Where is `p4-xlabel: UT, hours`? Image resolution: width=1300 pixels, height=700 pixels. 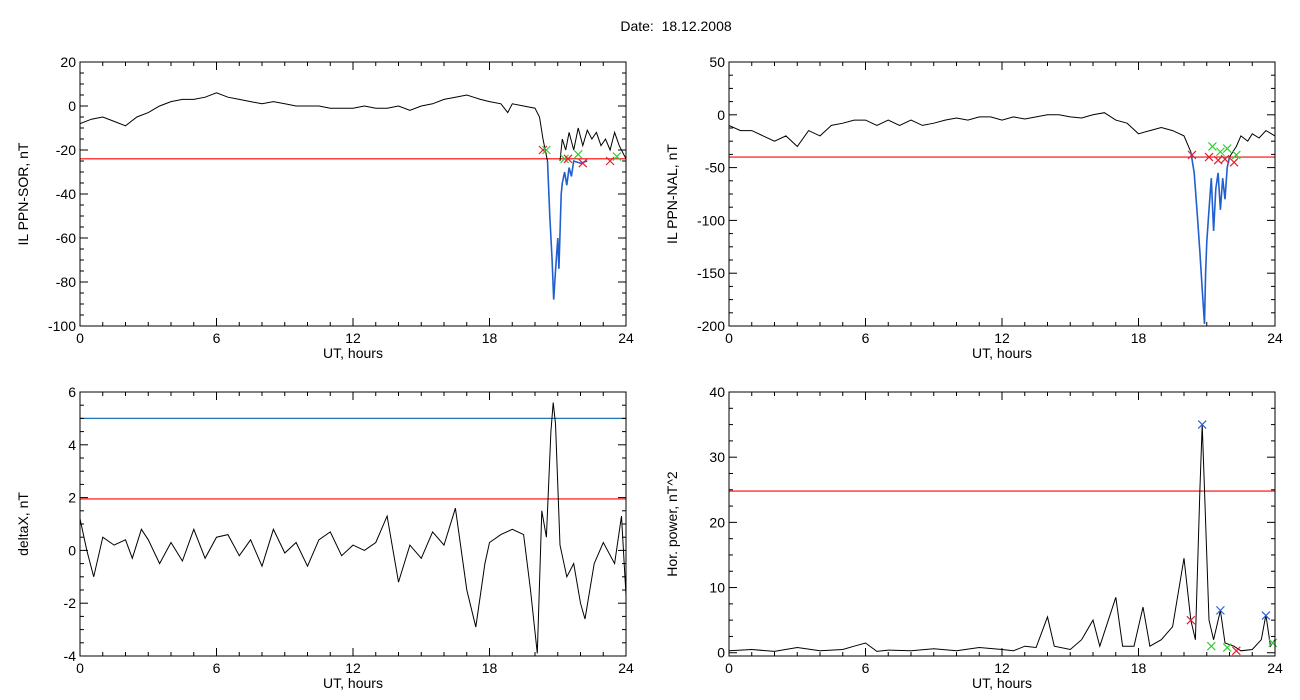 p4-xlabel: UT, hours is located at coordinates (1002, 683).